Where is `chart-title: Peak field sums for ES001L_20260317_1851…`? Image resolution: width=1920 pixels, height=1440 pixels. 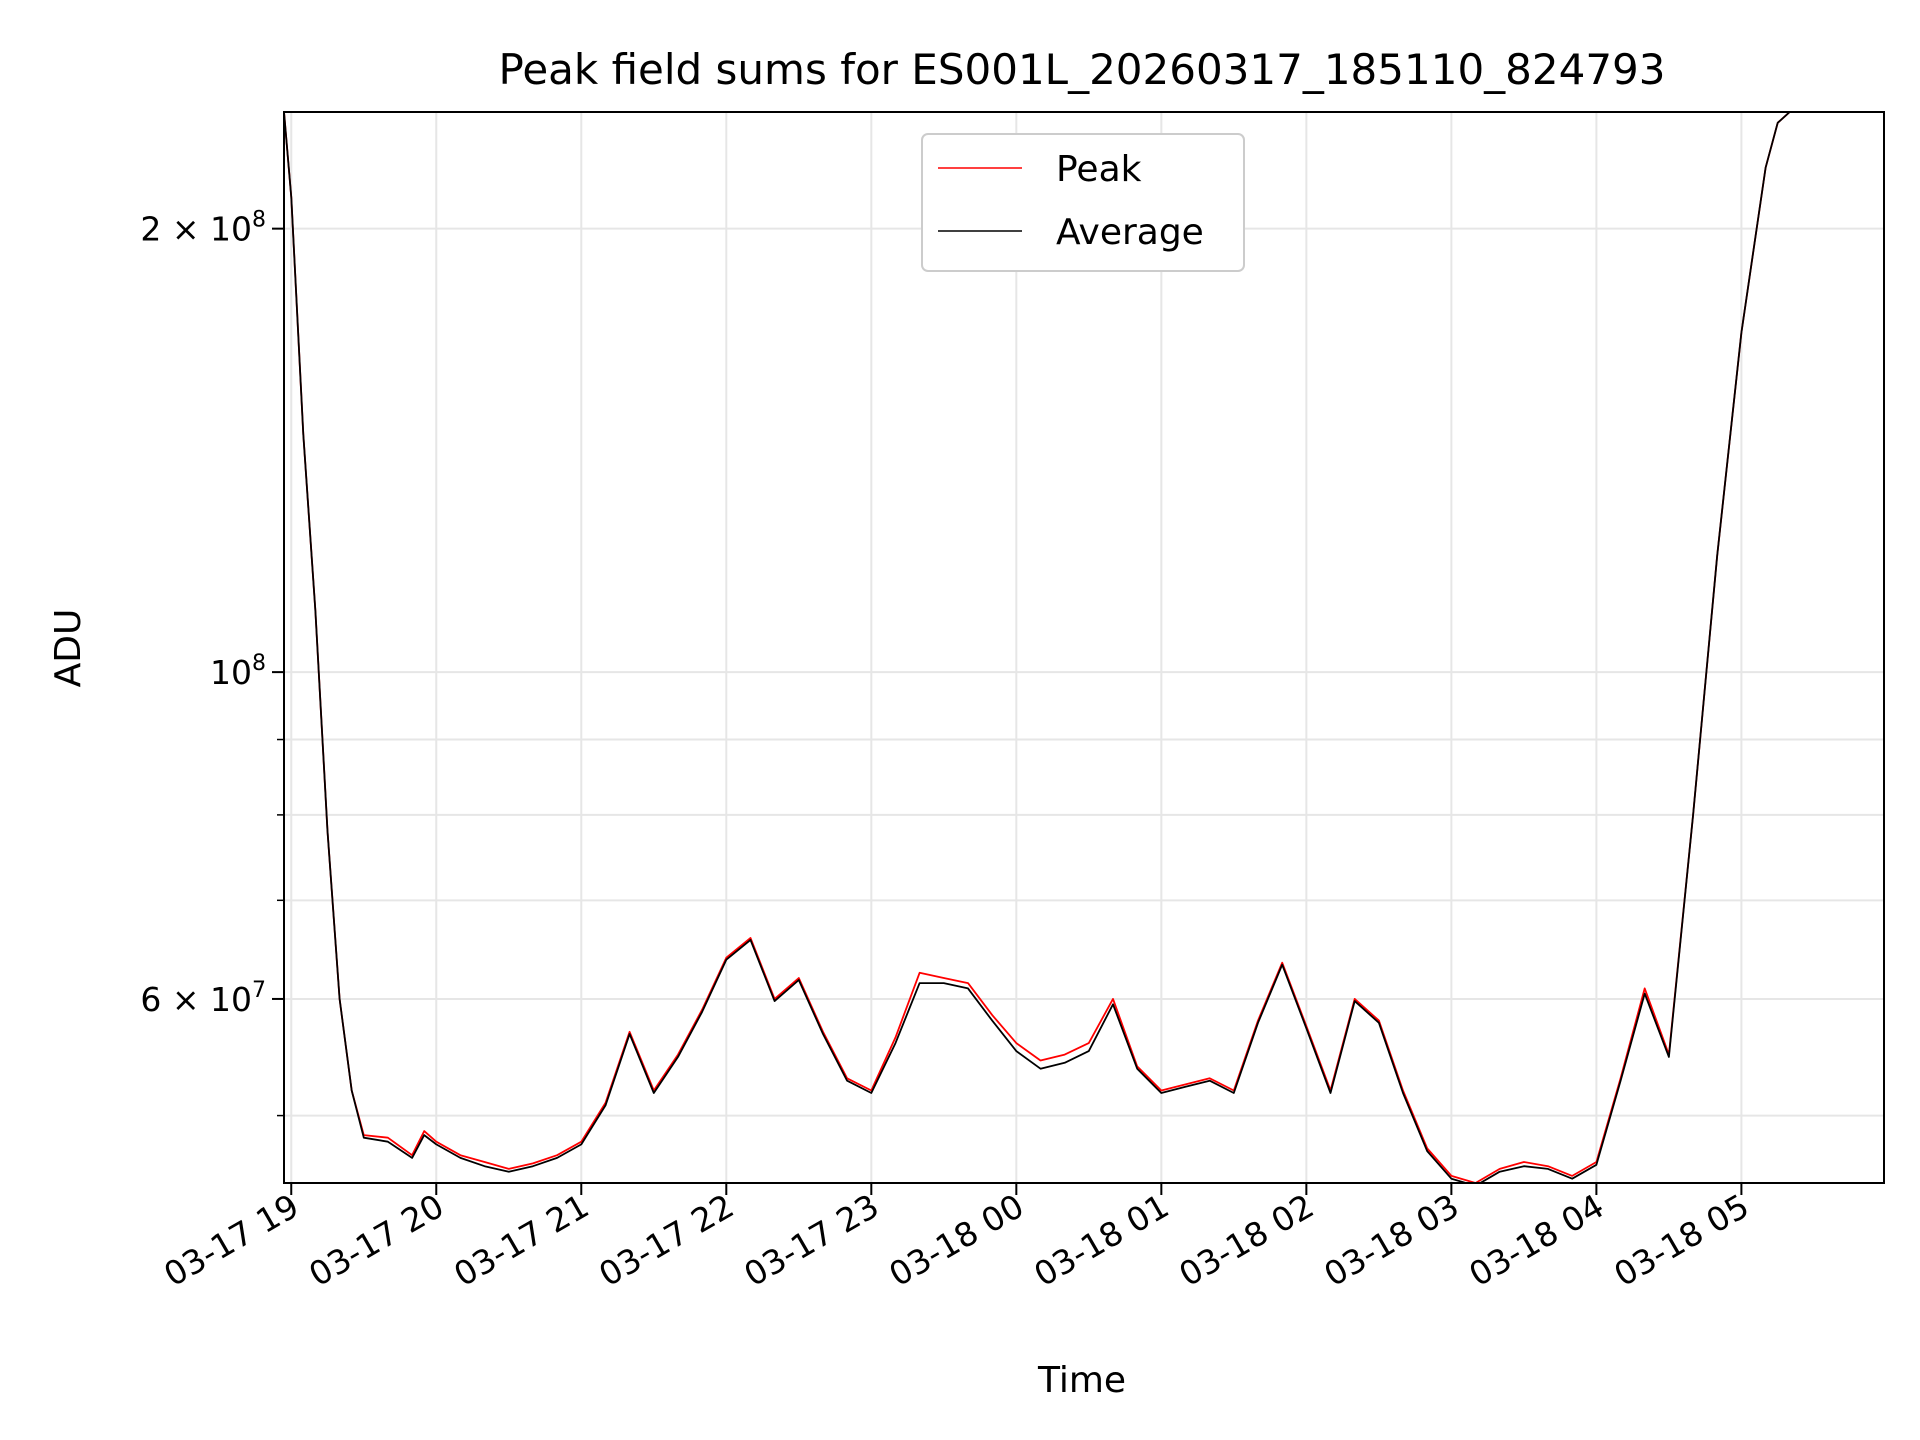 chart-title: Peak field sums for ES001L_20260317_1851… is located at coordinates (1082, 69).